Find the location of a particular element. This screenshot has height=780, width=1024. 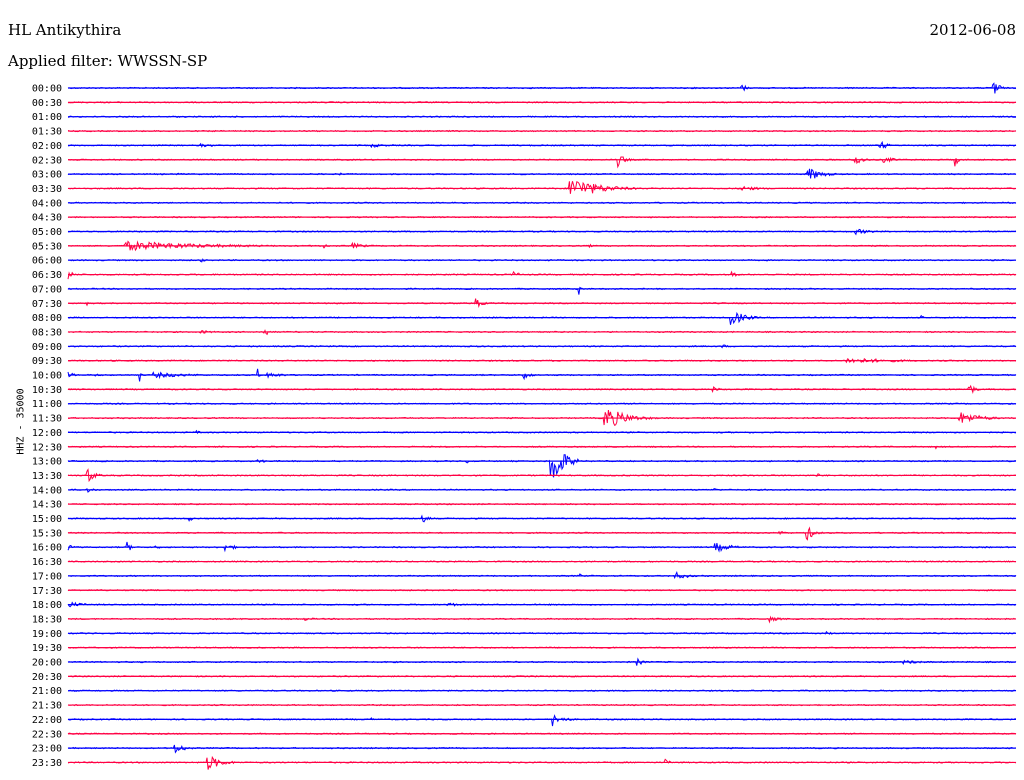

time-tick-label: 01:00 is located at coordinates (47, 117).